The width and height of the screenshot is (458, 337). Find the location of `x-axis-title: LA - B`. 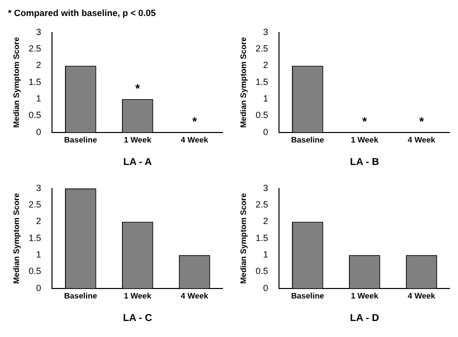

x-axis-title: LA - B is located at coordinates (365, 162).